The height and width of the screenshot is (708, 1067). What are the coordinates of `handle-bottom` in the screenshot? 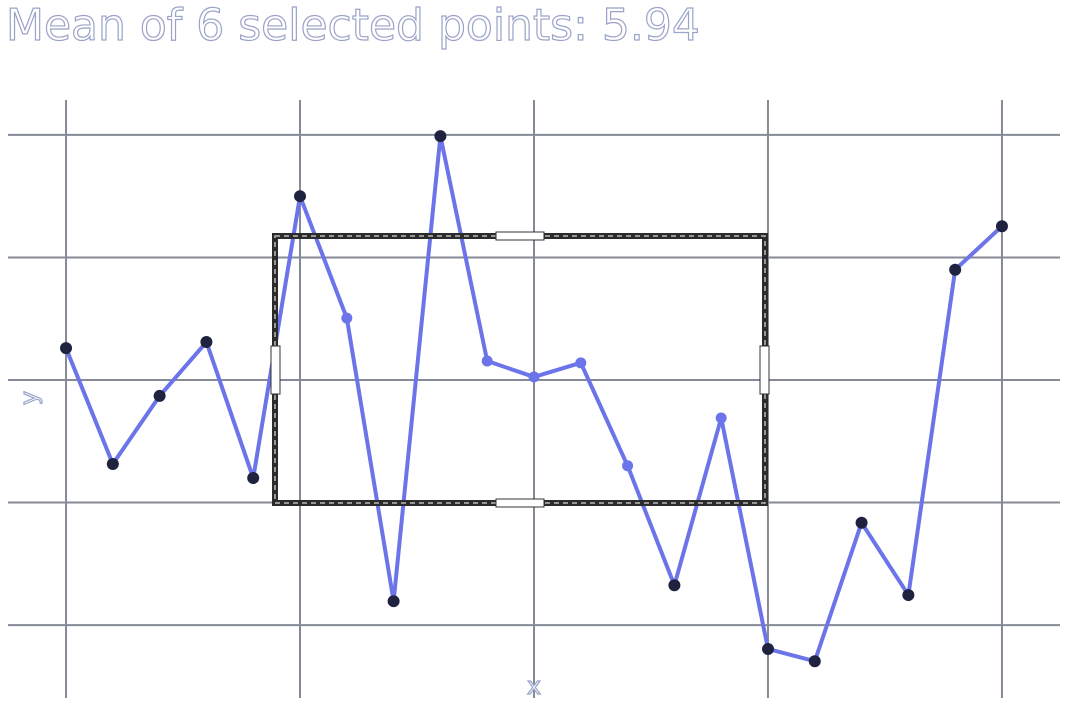 It's located at (520, 503).